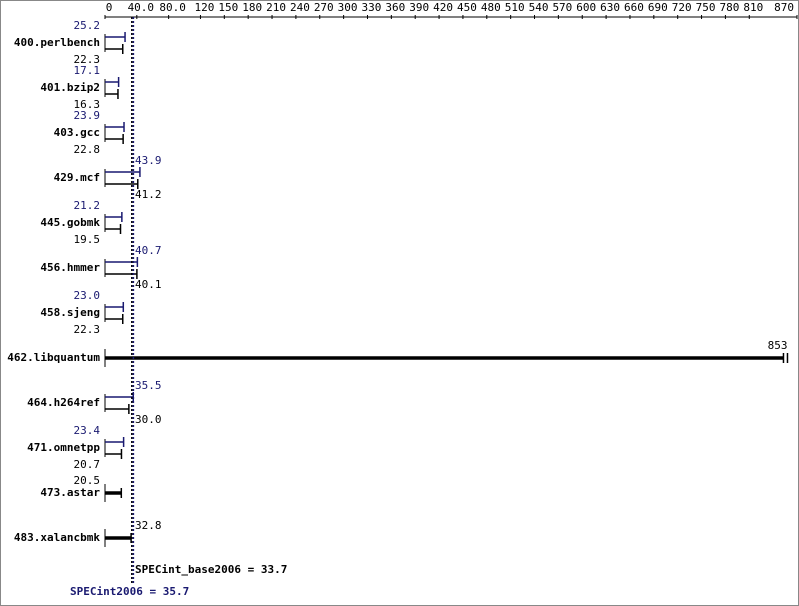 Image resolution: width=799 pixels, height=606 pixels. Describe the element at coordinates (77, 132) in the screenshot. I see `category-label: 403.gcc` at that location.